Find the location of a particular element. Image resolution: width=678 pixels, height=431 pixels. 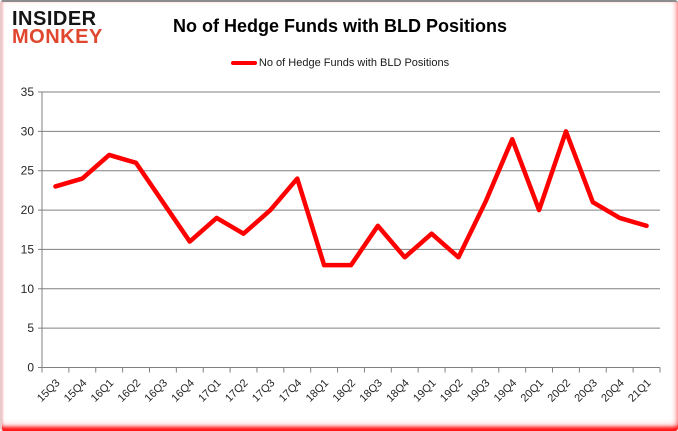

y-tick-label: 15 is located at coordinates (28, 249).